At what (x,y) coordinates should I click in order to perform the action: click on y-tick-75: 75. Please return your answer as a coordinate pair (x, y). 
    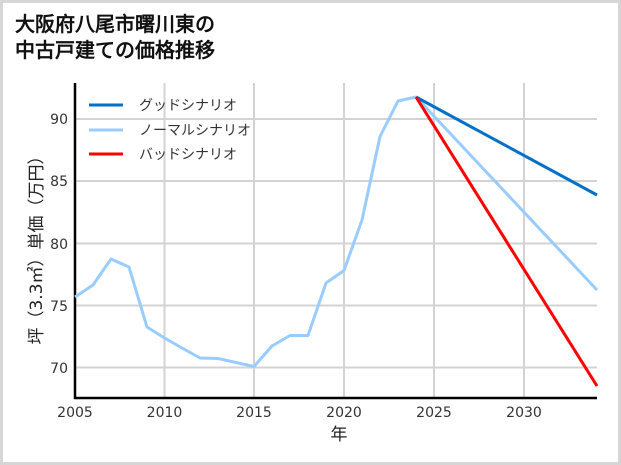
    Looking at the image, I should click on (59, 307).